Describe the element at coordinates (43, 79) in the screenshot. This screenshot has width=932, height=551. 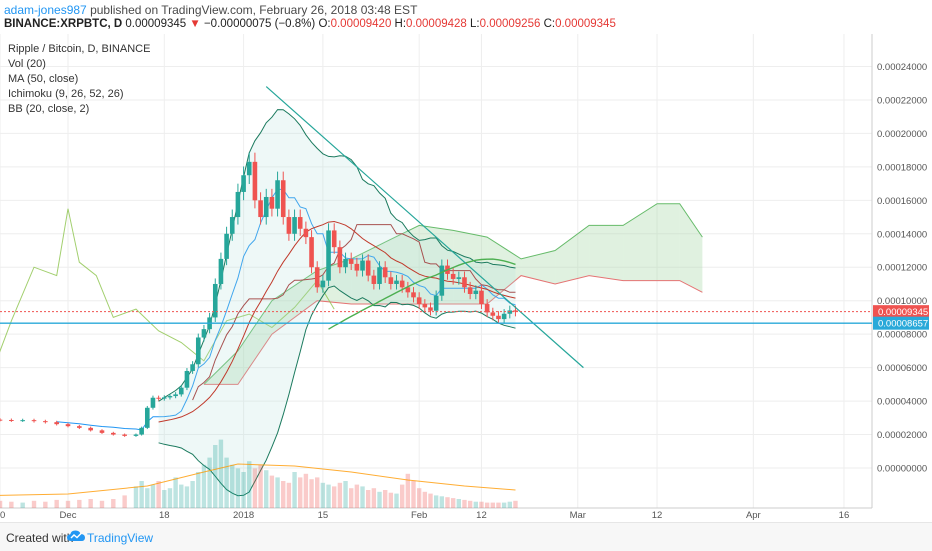
I see `legend-item-2: MA (50, close)` at that location.